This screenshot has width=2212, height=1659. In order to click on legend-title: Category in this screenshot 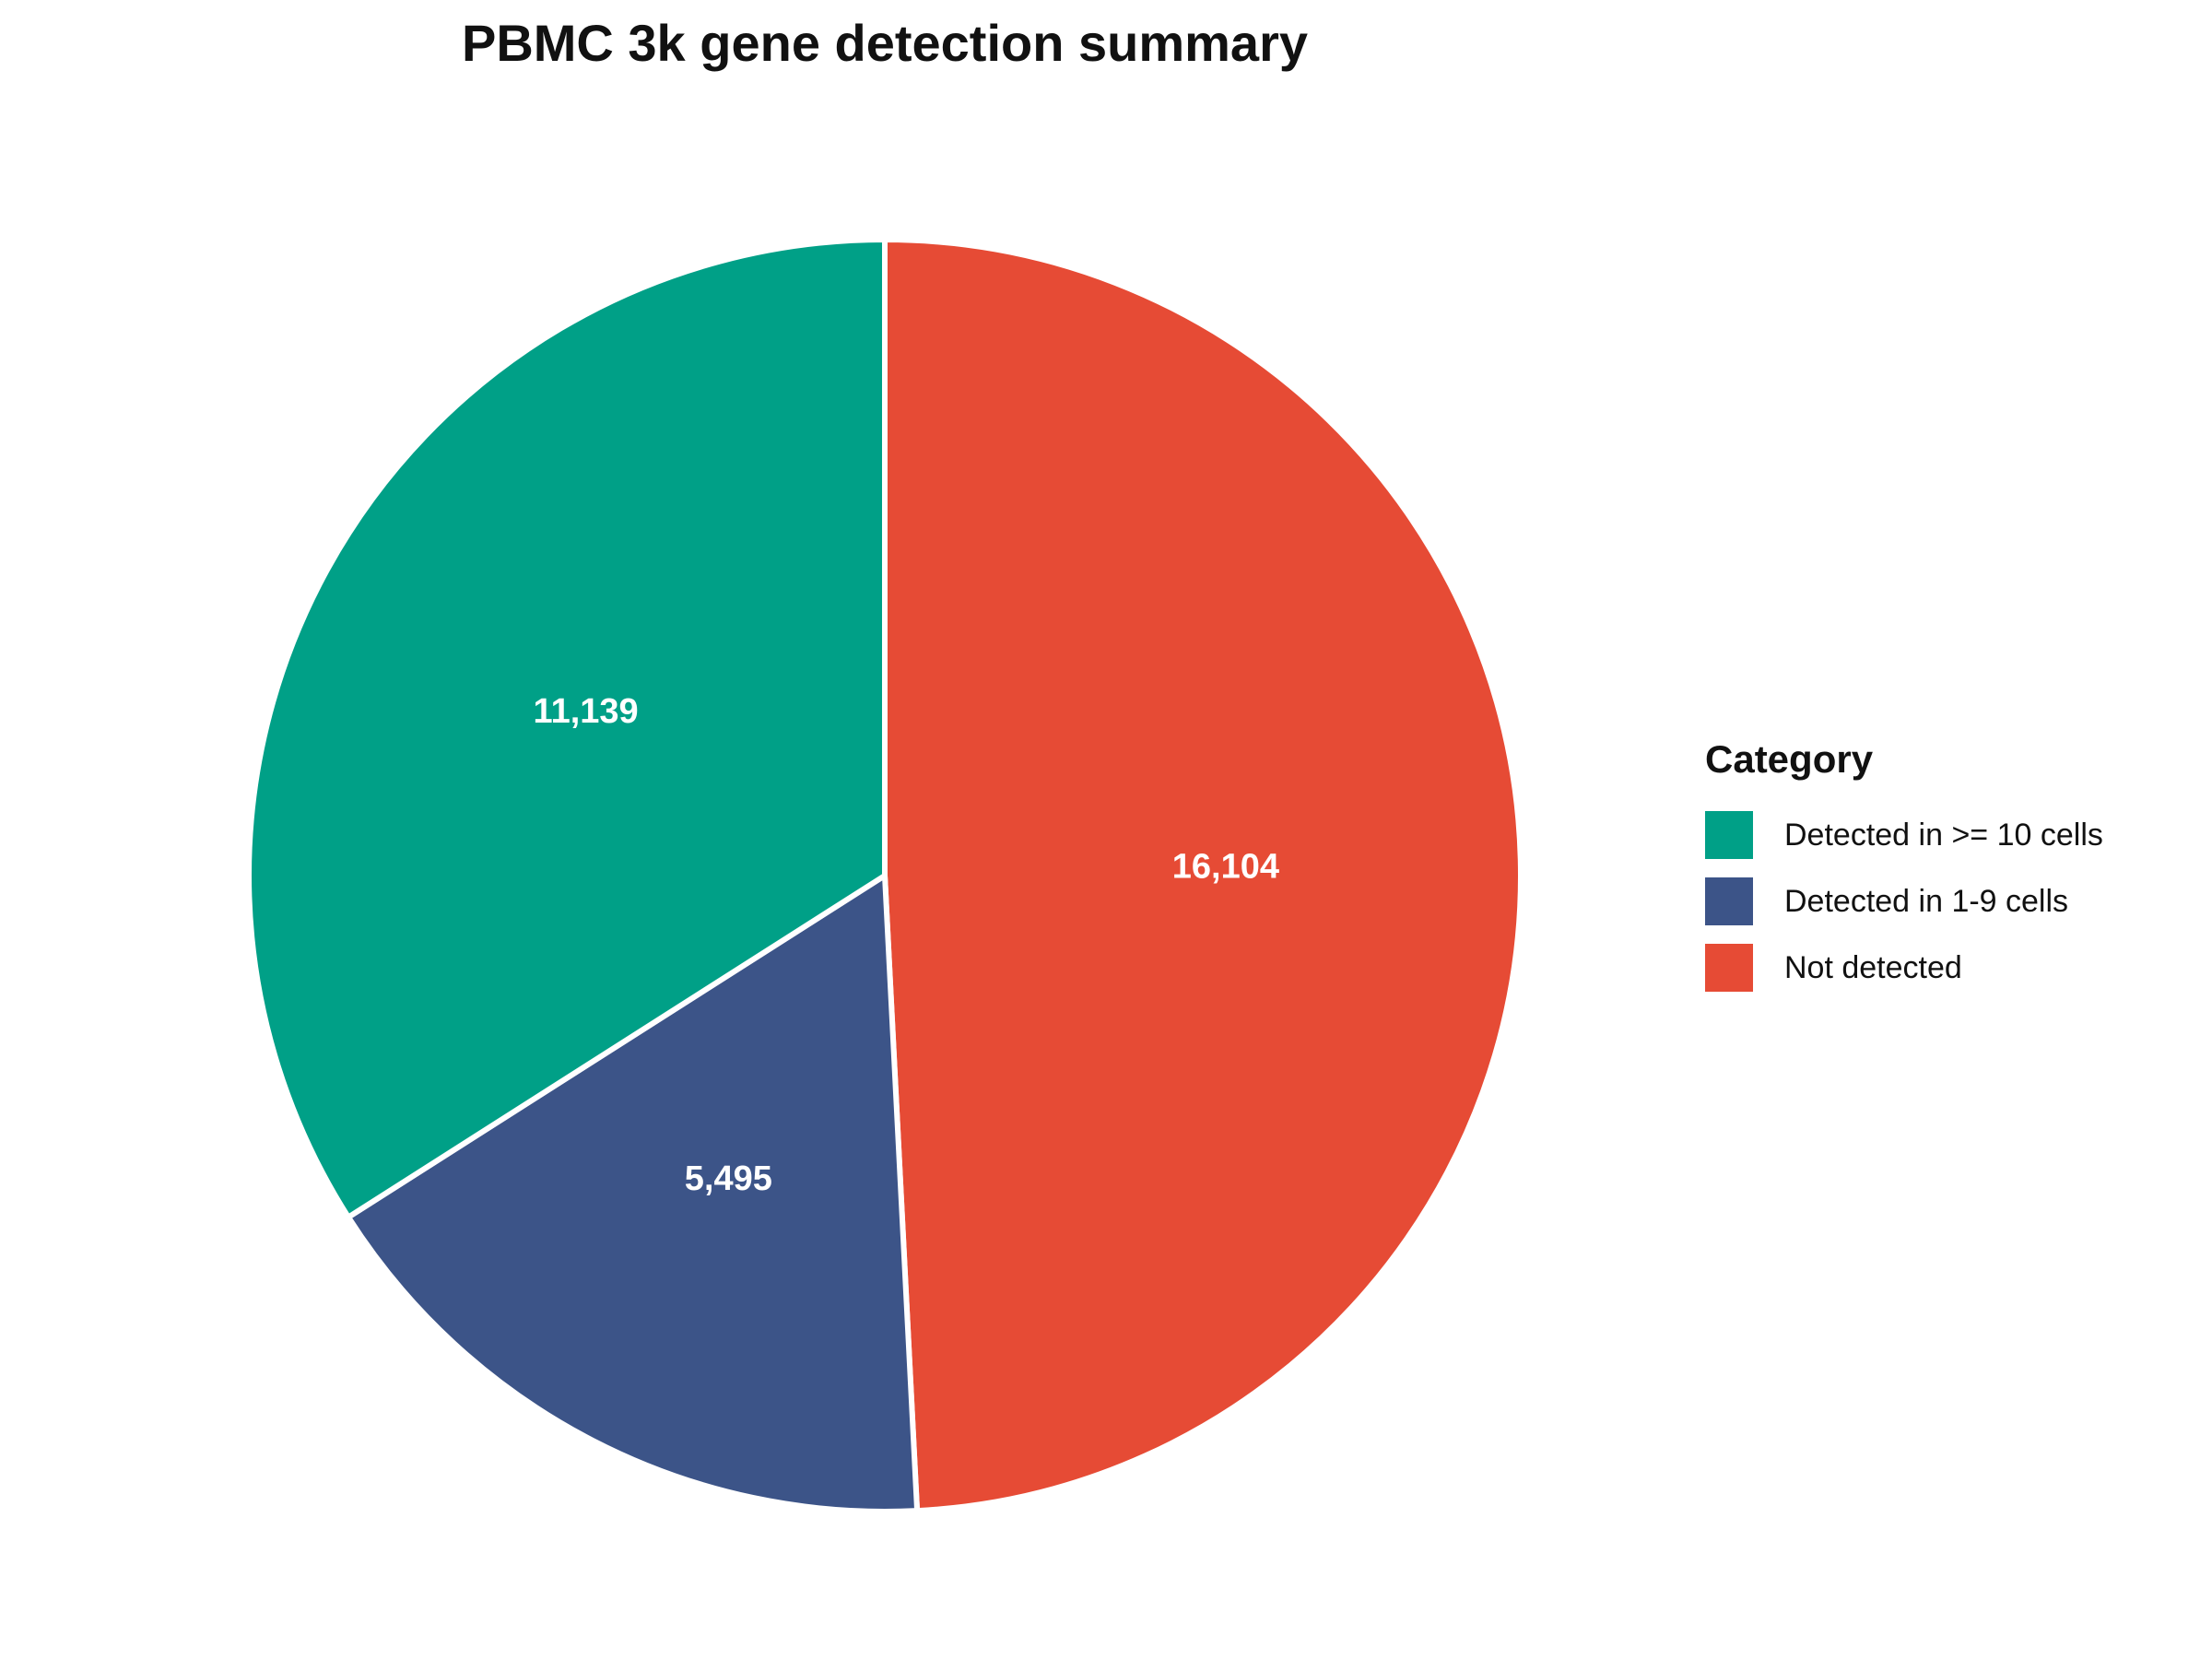, I will do `click(1789, 759)`.